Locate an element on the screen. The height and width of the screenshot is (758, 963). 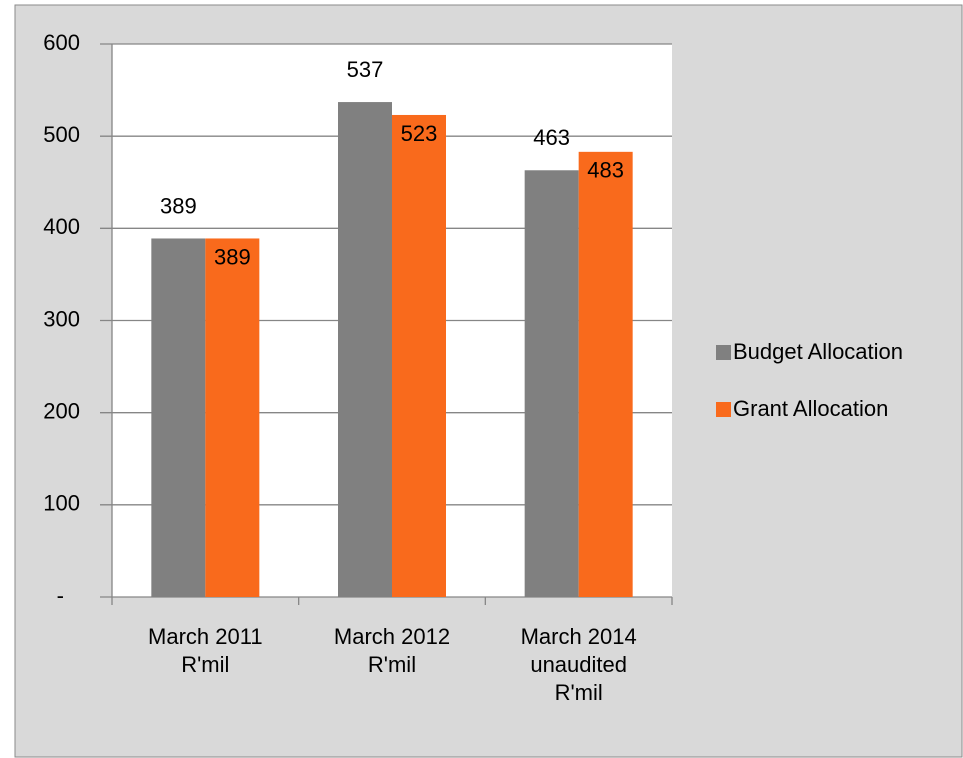
x-tick-label-line: March 2014 is located at coordinates (579, 636).